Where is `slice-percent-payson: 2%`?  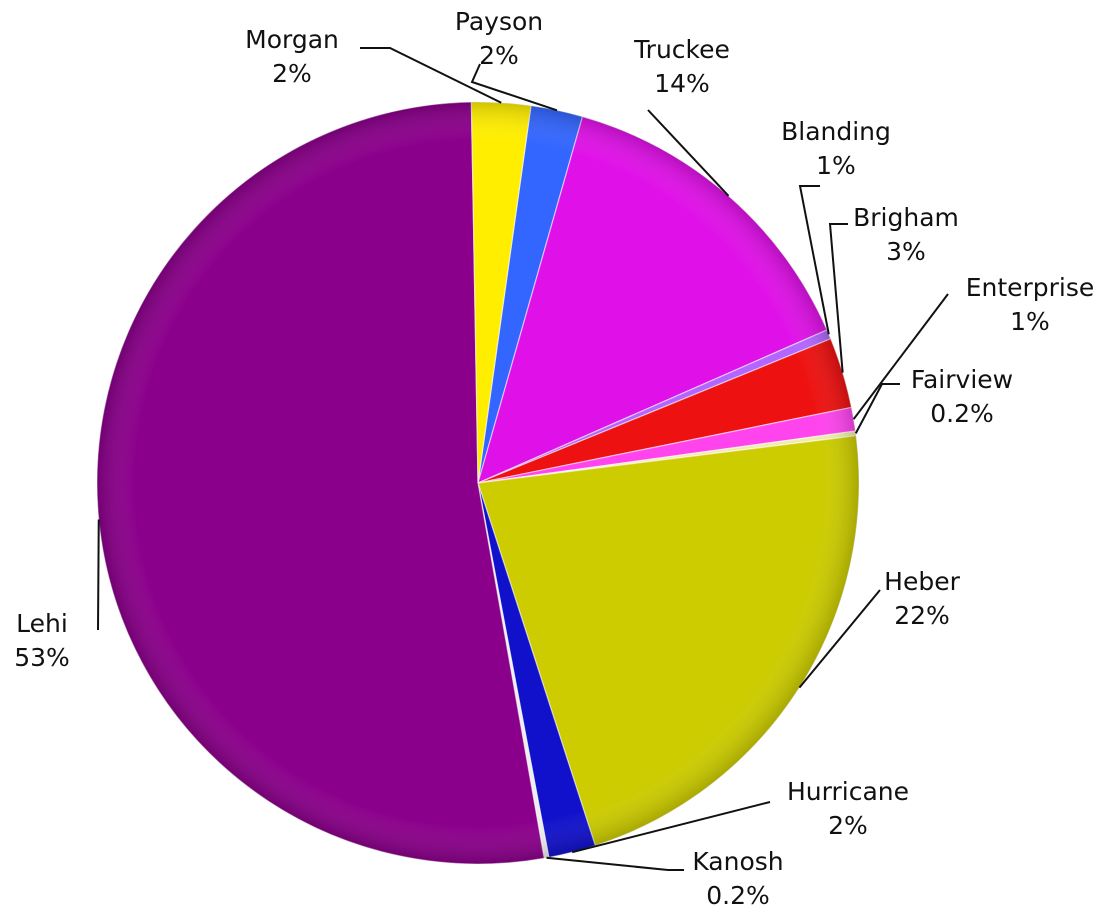
slice-percent-payson: 2% is located at coordinates (499, 55).